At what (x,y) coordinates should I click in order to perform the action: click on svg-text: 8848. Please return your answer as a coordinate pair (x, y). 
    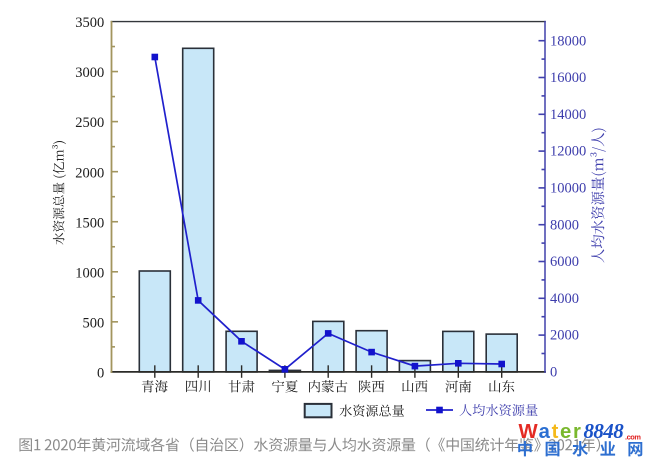
    Looking at the image, I should click on (604, 431).